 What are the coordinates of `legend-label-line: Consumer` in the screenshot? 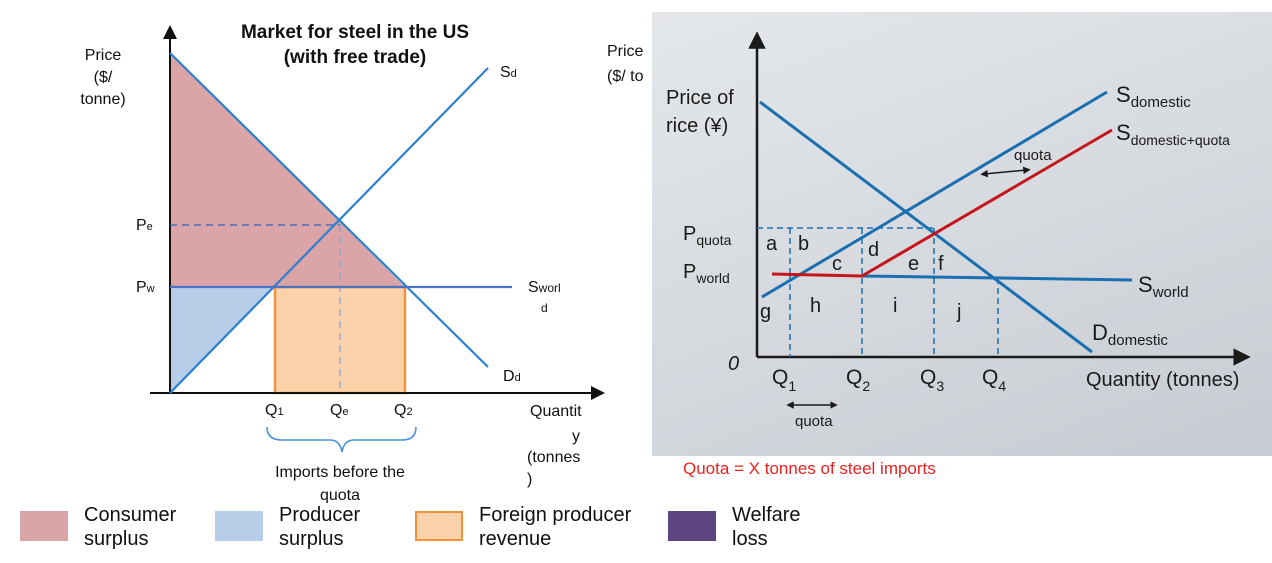 It's located at (130, 515).